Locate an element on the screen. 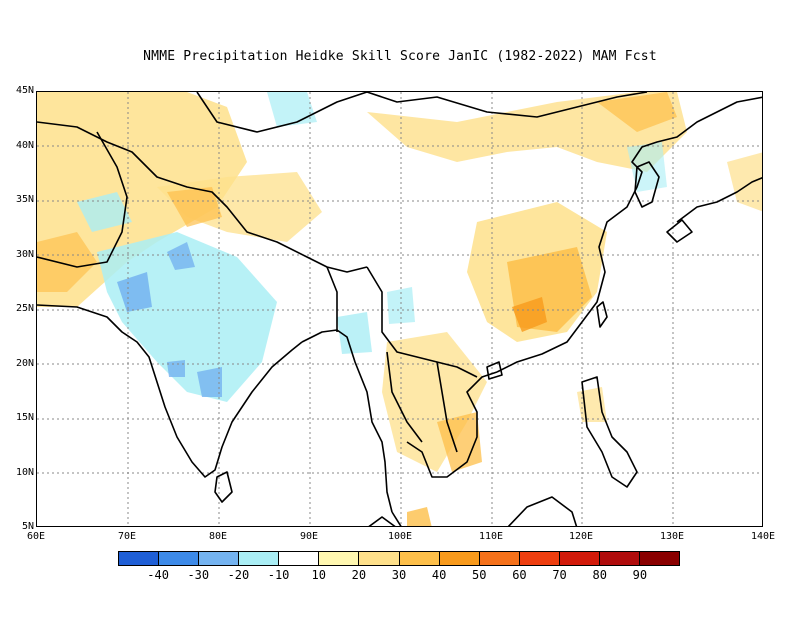 The image size is (800, 618). lon-label-90e: 90E is located at coordinates (309, 536).